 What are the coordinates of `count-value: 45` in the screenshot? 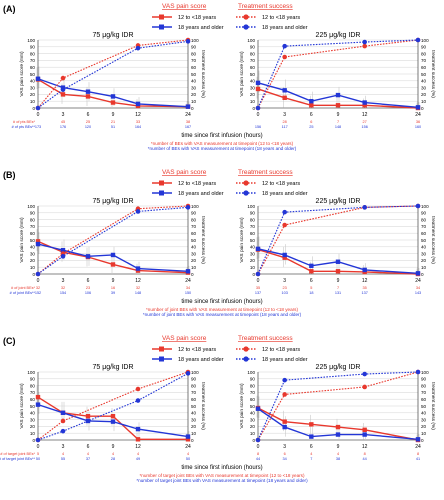 It's located at (63, 122).